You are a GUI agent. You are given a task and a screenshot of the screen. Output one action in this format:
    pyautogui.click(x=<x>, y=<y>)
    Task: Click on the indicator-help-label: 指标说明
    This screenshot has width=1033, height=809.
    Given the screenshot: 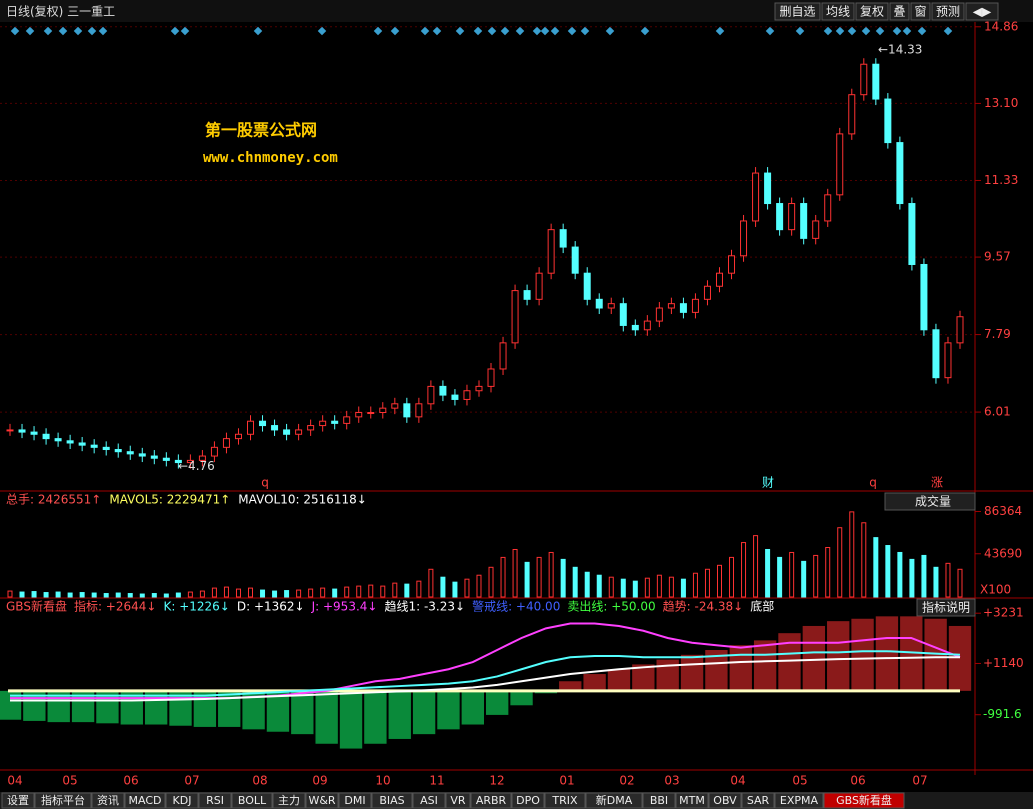 What is the action you would take?
    pyautogui.click(x=946, y=607)
    